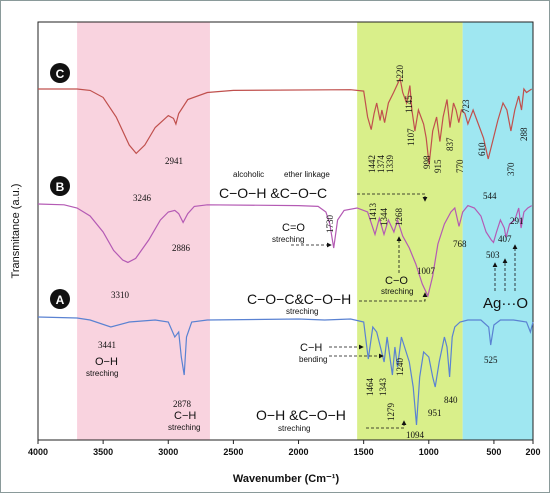 The height and width of the screenshot is (499, 550). I want to click on peak-label-b-407: 407, so click(505, 239).